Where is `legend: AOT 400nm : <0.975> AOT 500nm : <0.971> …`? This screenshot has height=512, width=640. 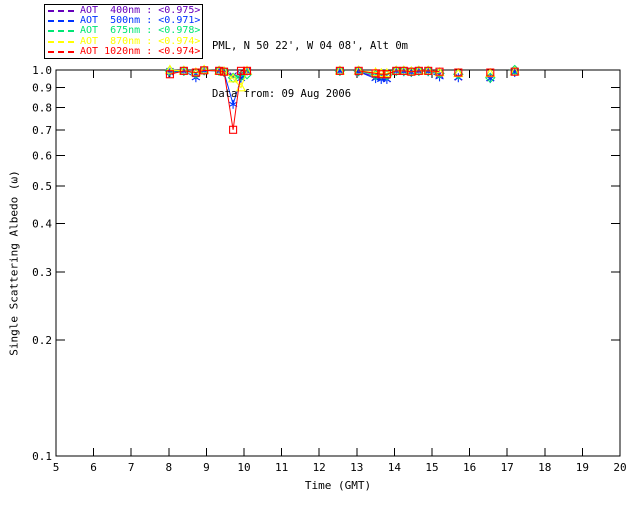
legend: AOT 400nm : <0.975> AOT 500nm : <0.971> … is located at coordinates (123, 31).